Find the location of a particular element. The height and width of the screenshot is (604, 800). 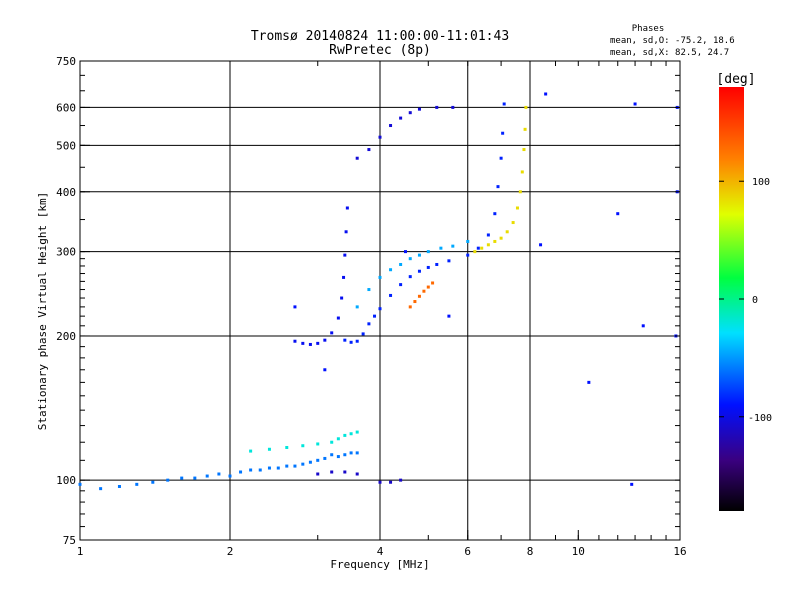

y-tick-label: 100 is located at coordinates (66, 480).